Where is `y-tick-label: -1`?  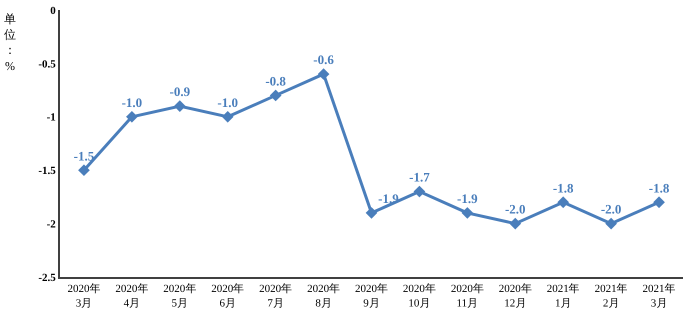 y-tick-label: -1 is located at coordinates (51, 118).